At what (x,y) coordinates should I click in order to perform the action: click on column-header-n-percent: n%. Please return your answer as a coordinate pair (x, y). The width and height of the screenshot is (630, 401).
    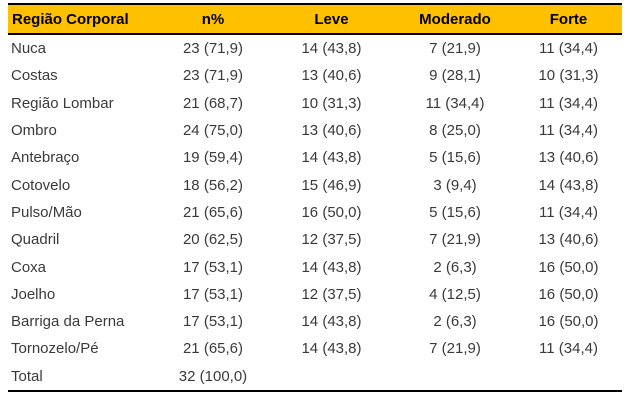
    Looking at the image, I should click on (213, 19).